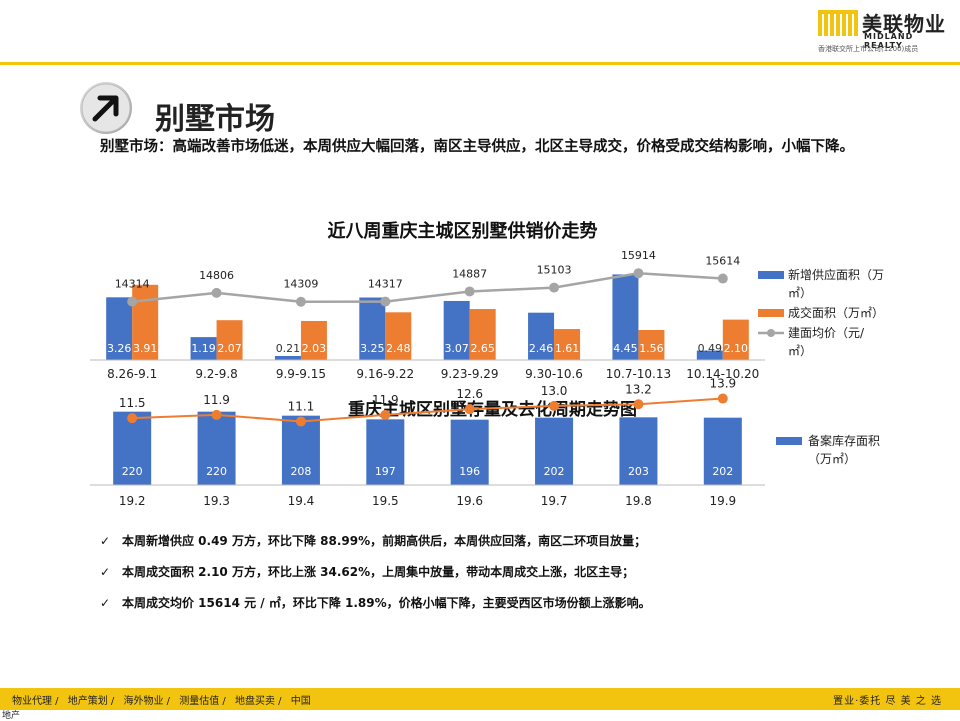 The image size is (960, 721). Describe the element at coordinates (91, 701) in the screenshot. I see `footer-nav-item: 地产策划 /` at that location.